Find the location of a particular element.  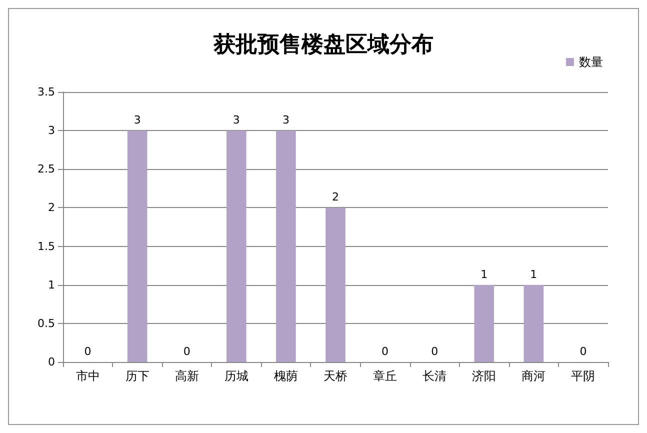

chart-title: 获批预售楼盘区域分布 is located at coordinates (323, 45).